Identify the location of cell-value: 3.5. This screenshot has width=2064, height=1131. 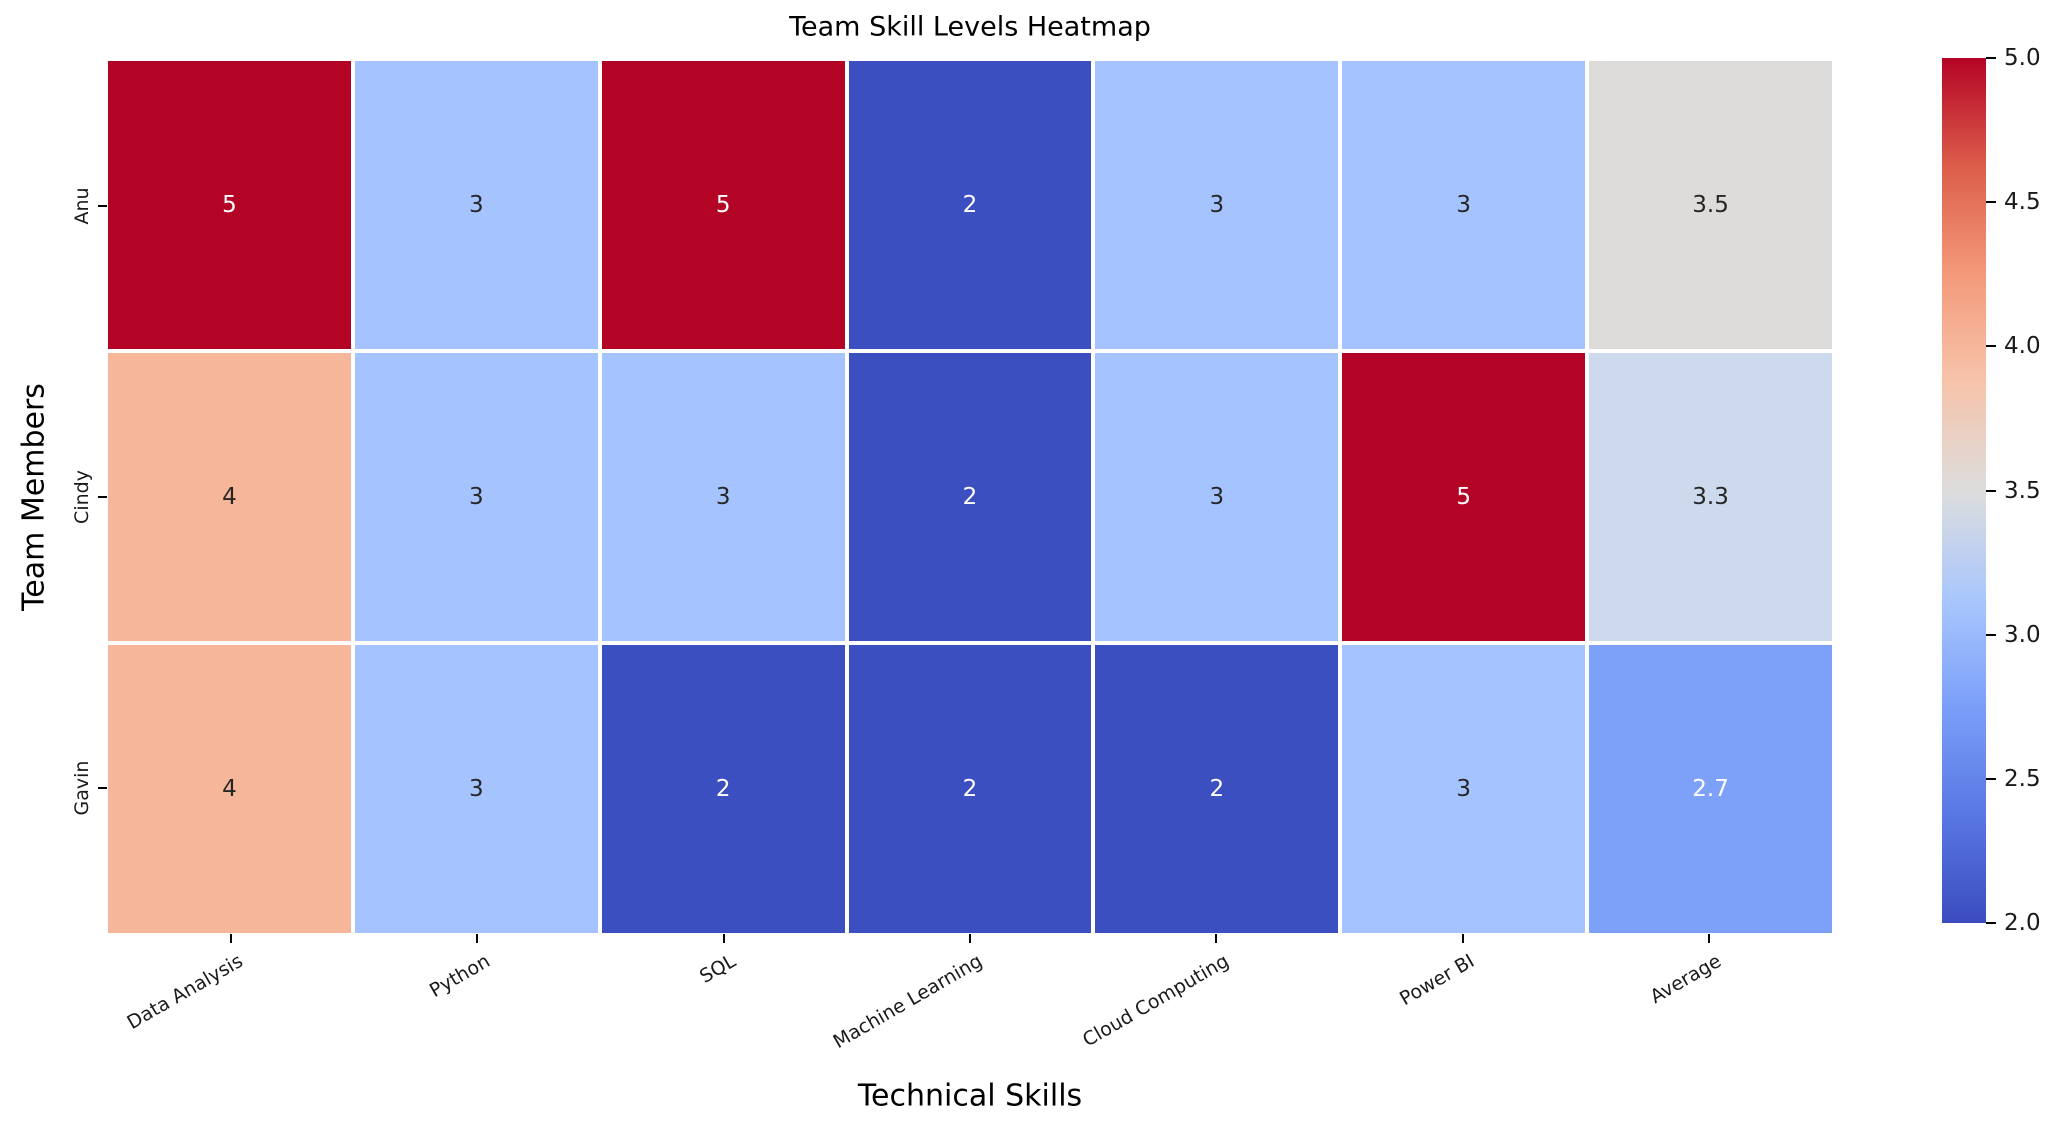
(1710, 204).